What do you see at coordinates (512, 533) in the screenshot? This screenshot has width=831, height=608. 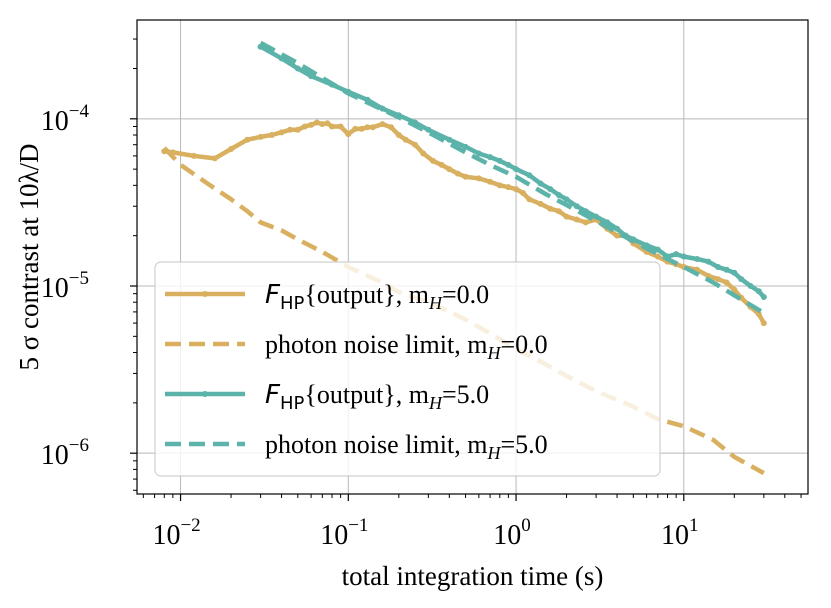 I see `x-tick-label: 10⁰` at bounding box center [512, 533].